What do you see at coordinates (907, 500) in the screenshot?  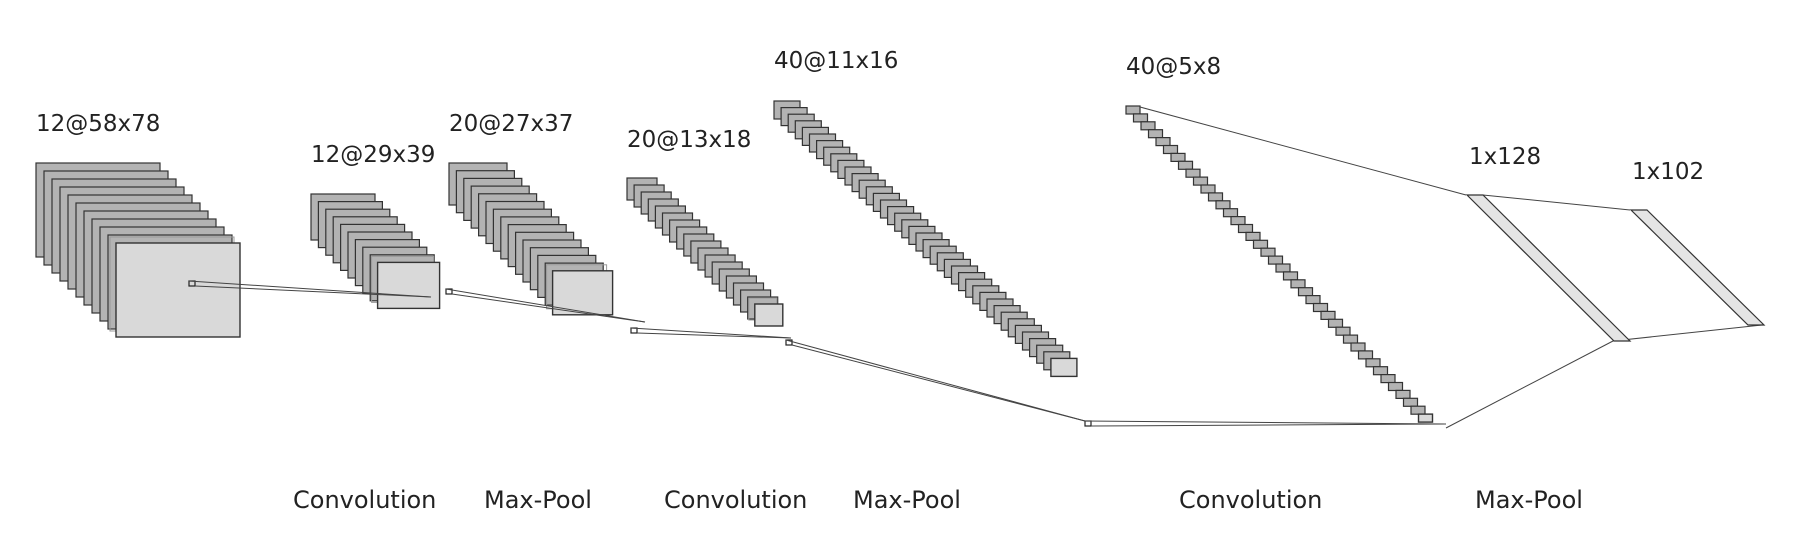 I see `operation-label-4: Max-Pool` at bounding box center [907, 500].